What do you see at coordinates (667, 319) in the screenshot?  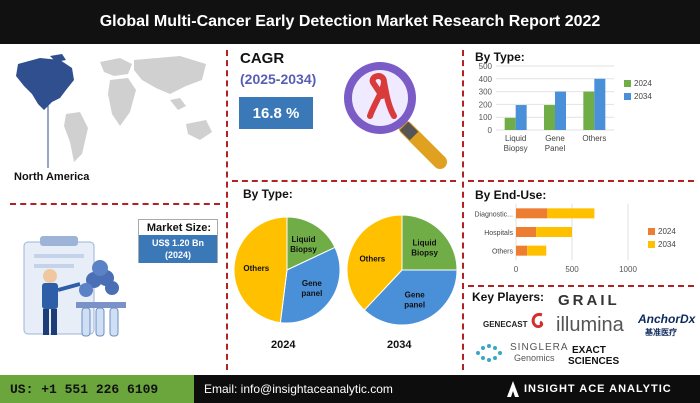 I see `player-anchordx: AnchorDx` at bounding box center [667, 319].